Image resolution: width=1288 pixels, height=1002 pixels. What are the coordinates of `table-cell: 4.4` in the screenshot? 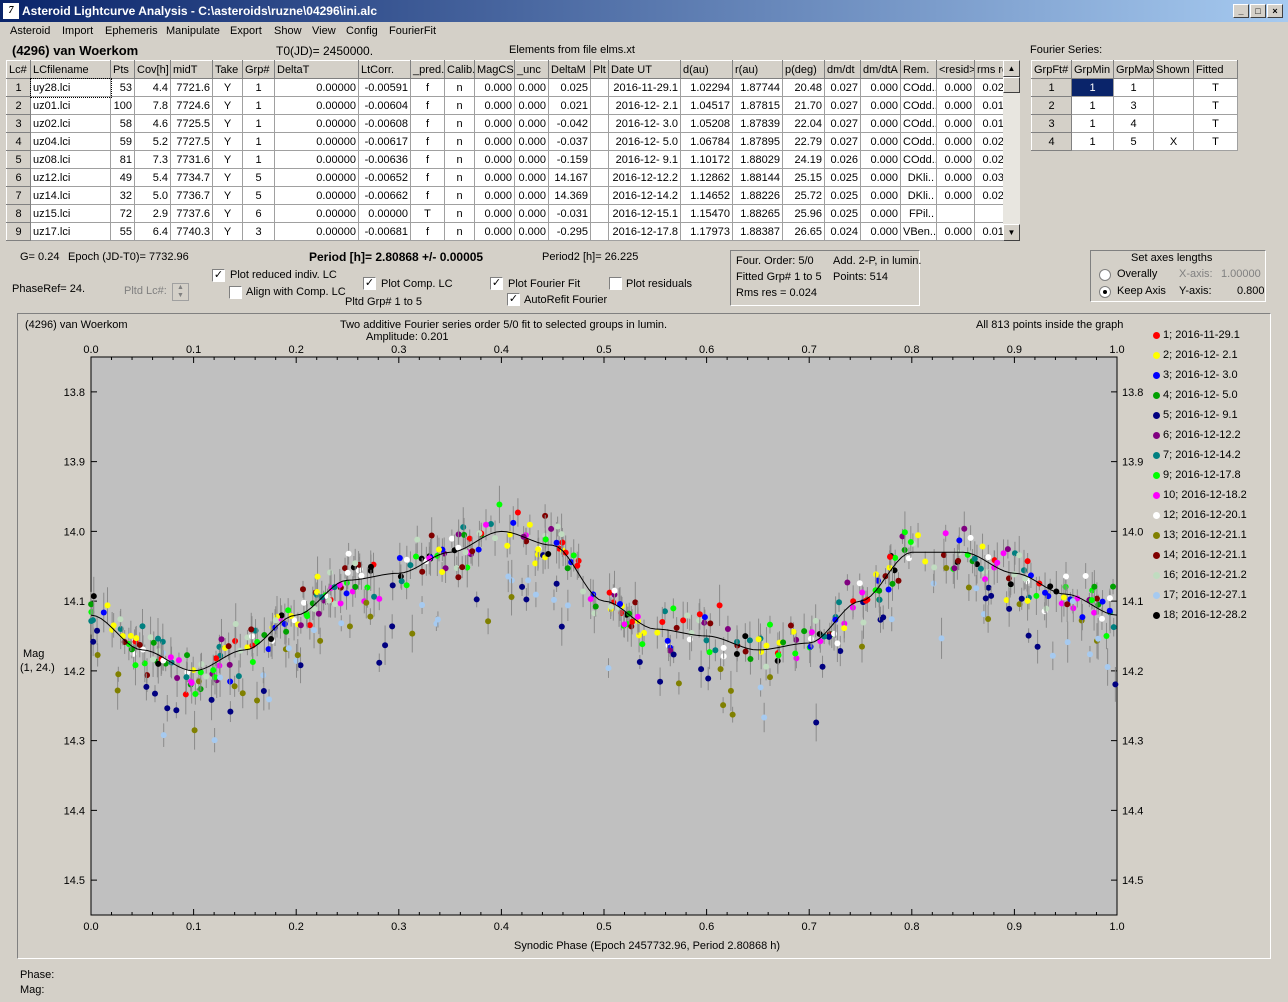 It's located at (152, 87).